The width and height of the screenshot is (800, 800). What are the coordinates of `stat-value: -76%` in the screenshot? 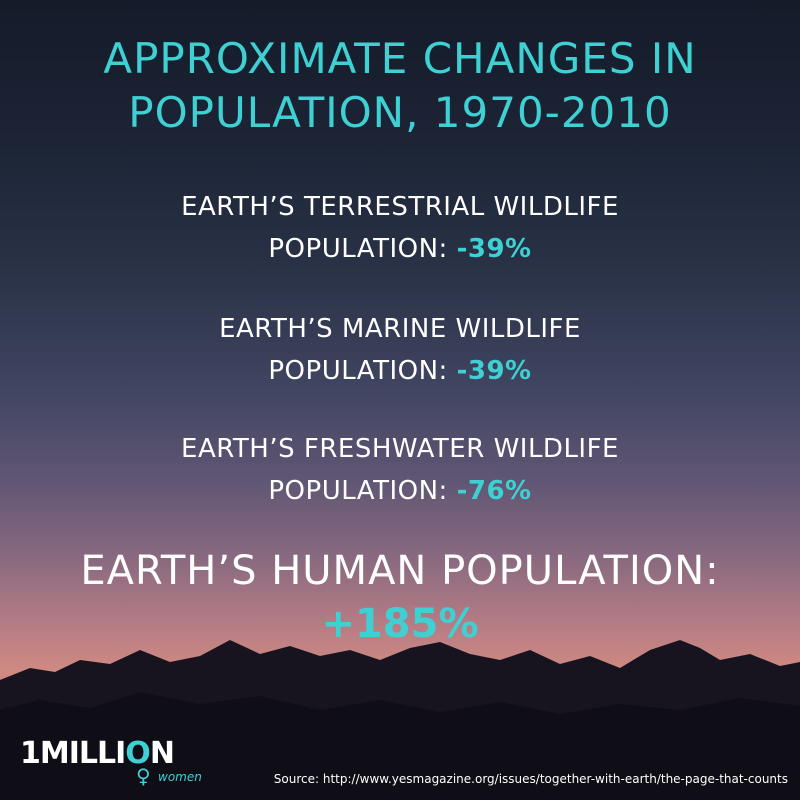 It's located at (494, 491).